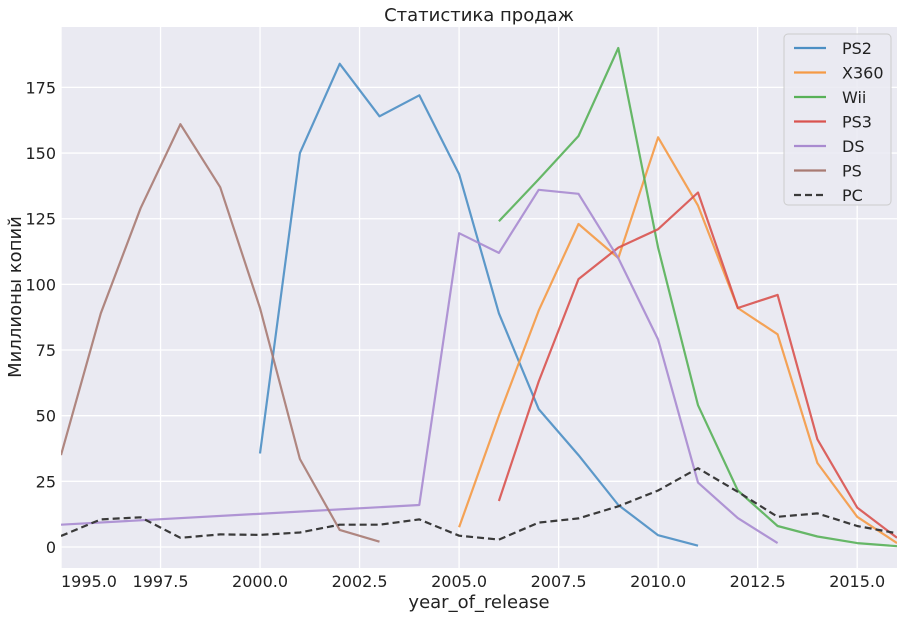 This screenshot has height=618, width=904. I want to click on x-tick-label: 1995.0, so click(89, 581).